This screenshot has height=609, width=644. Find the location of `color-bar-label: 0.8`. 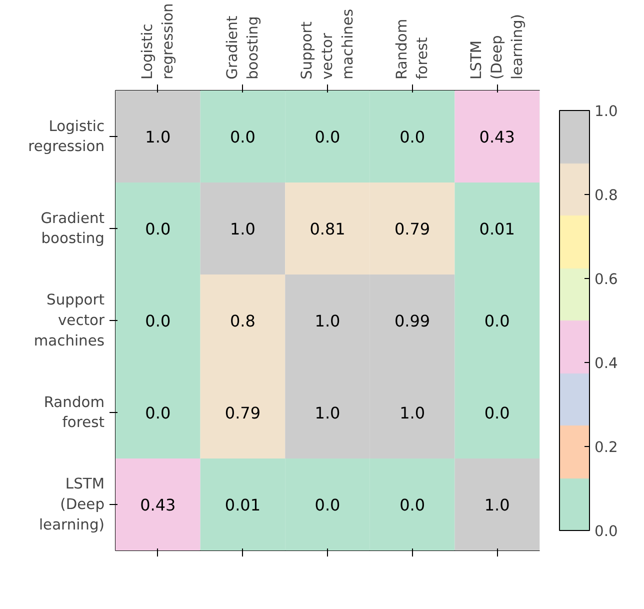

color-bar-label: 0.8 is located at coordinates (606, 195).